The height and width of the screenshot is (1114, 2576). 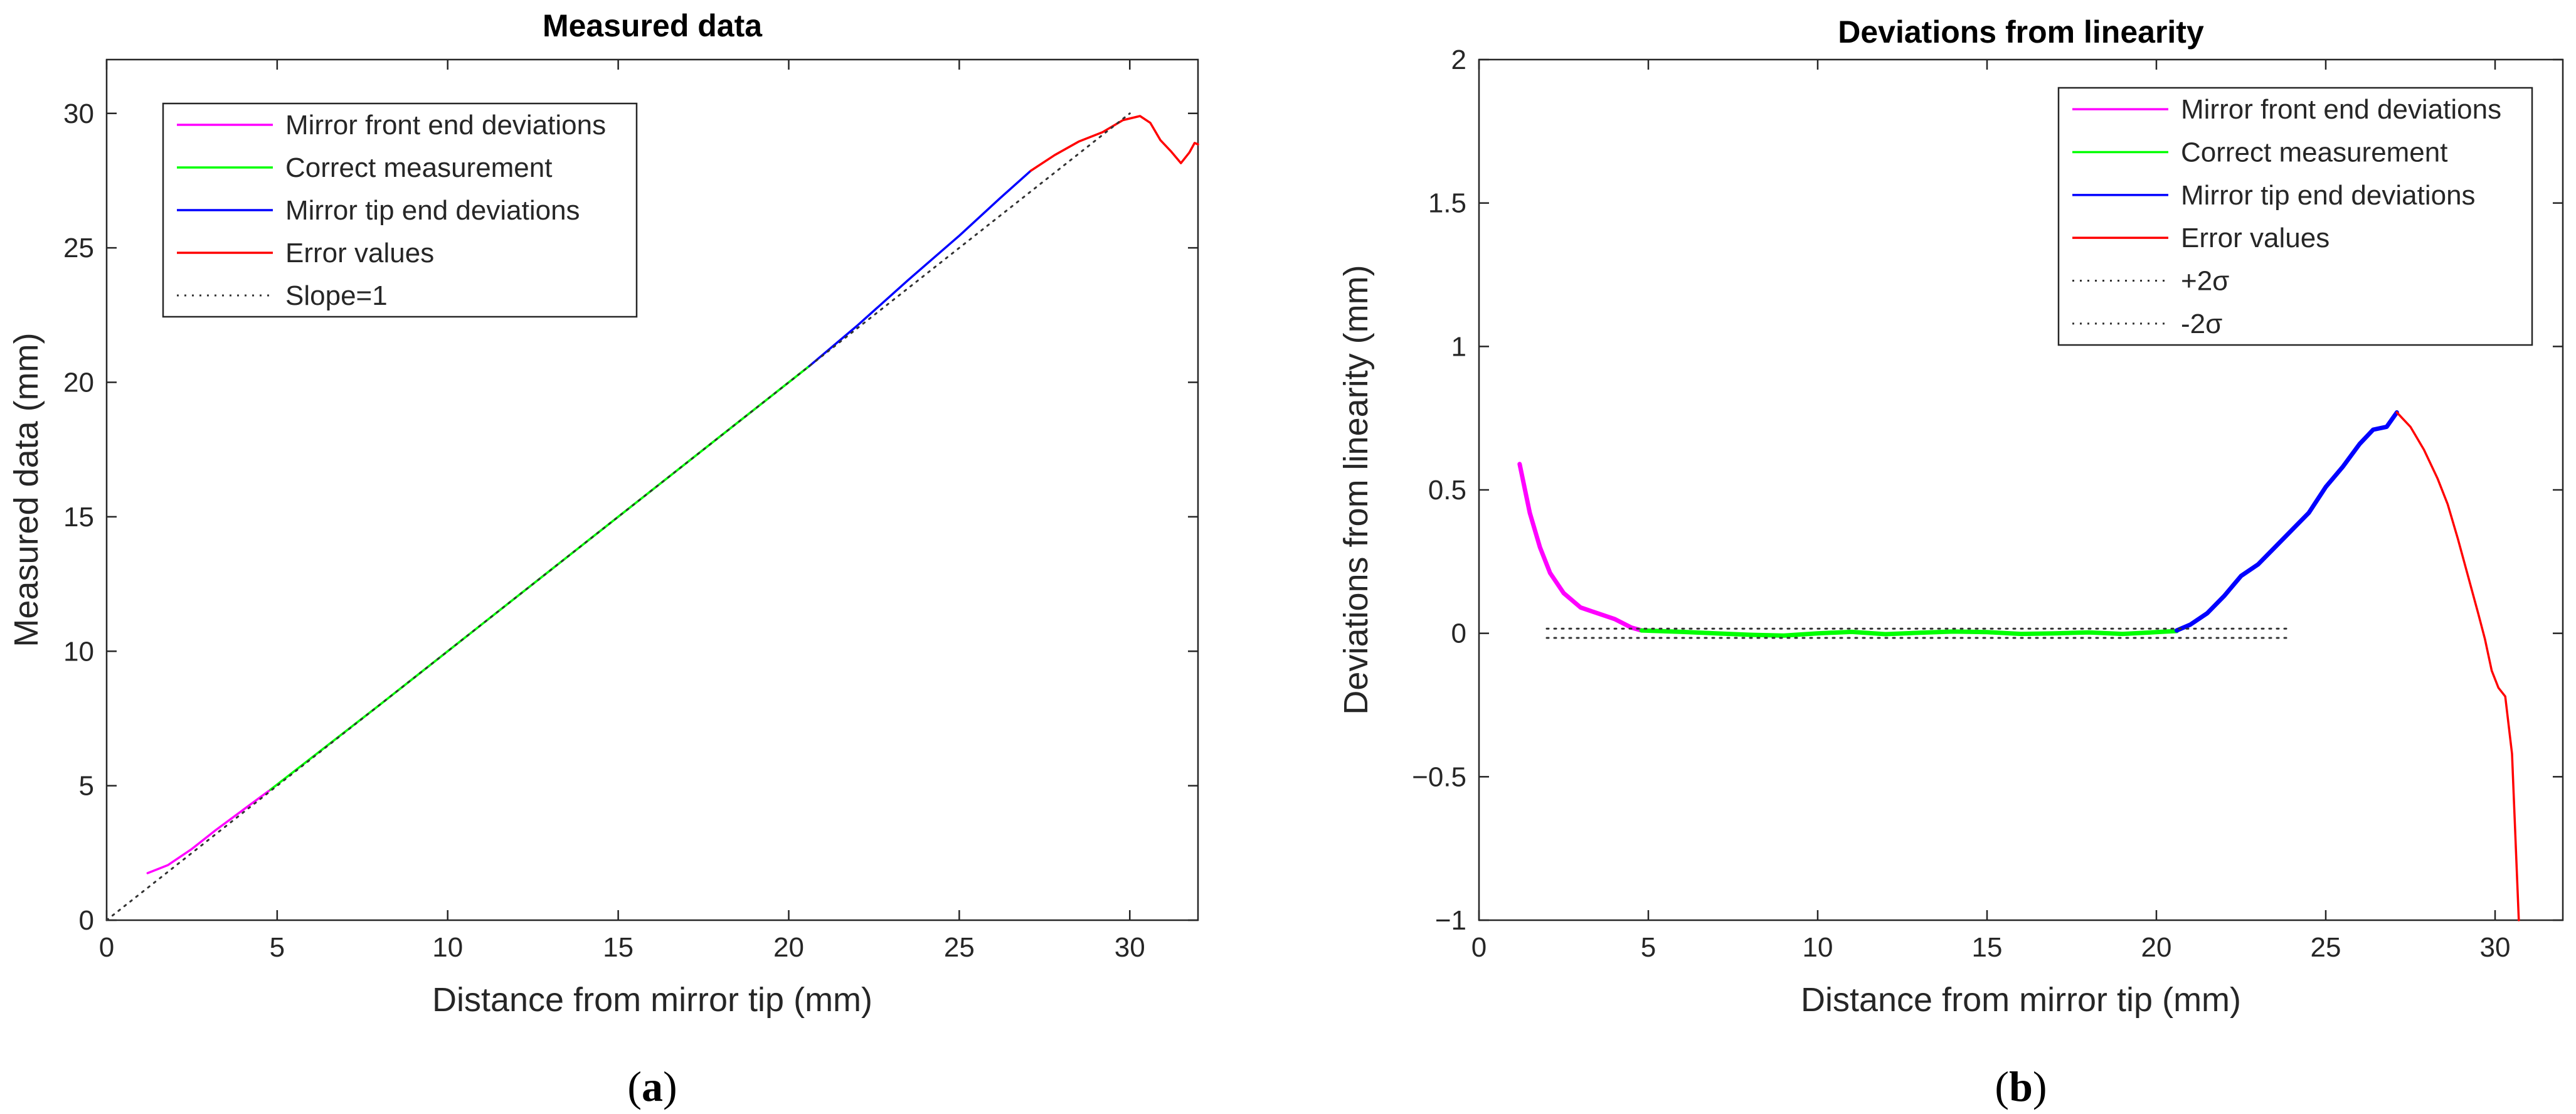 I want to click on y-axis-label: Deviations from linearity (mm), so click(x=1356, y=489).